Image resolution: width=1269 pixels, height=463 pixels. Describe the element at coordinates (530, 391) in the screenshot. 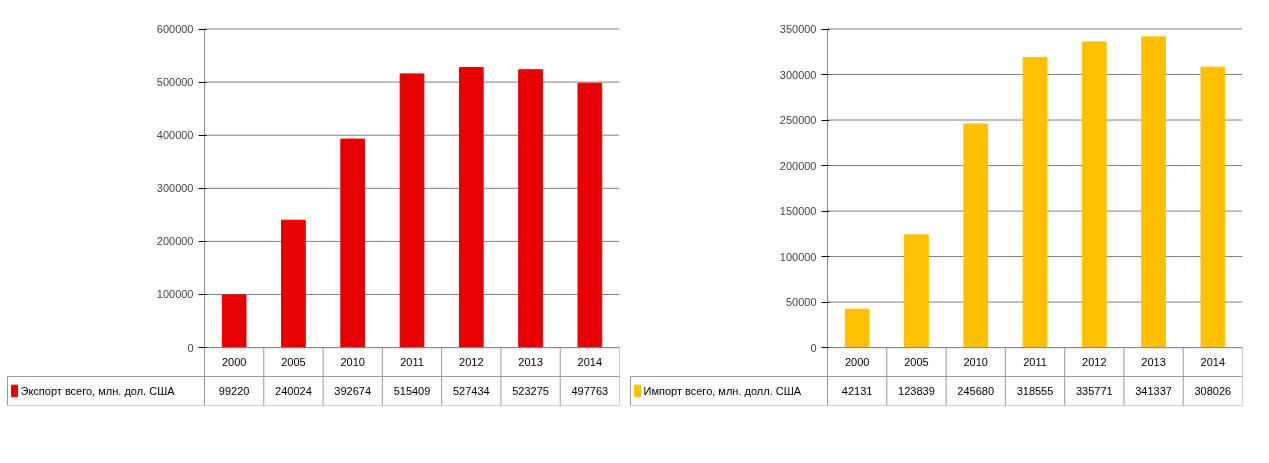

I see `data-label: 523275` at that location.